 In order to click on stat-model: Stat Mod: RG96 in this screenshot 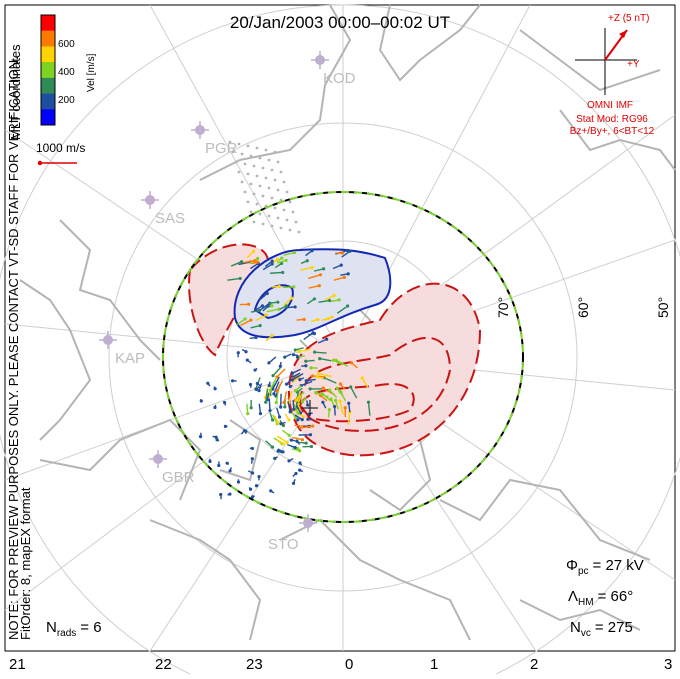, I will do `click(612, 119)`.